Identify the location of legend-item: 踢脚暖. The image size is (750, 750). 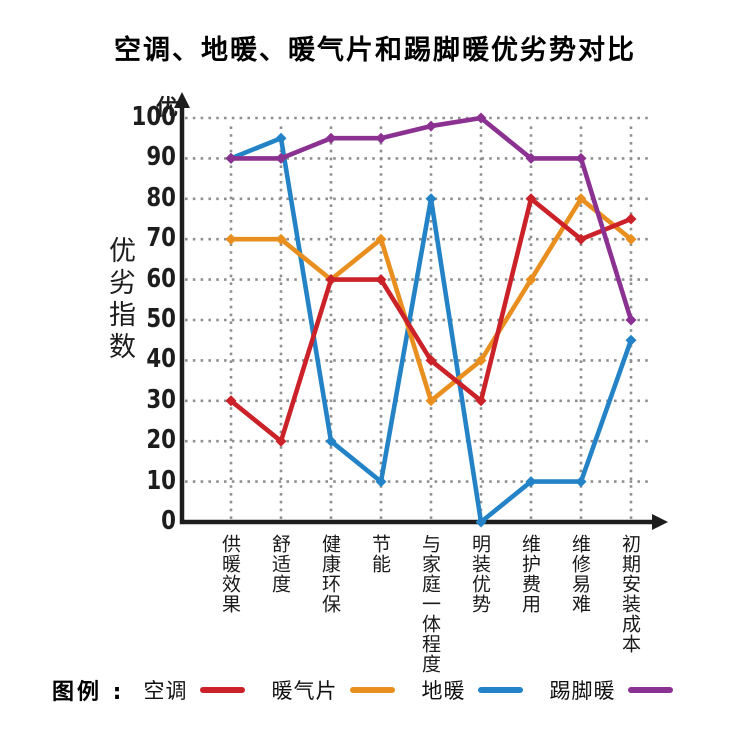
(611, 690).